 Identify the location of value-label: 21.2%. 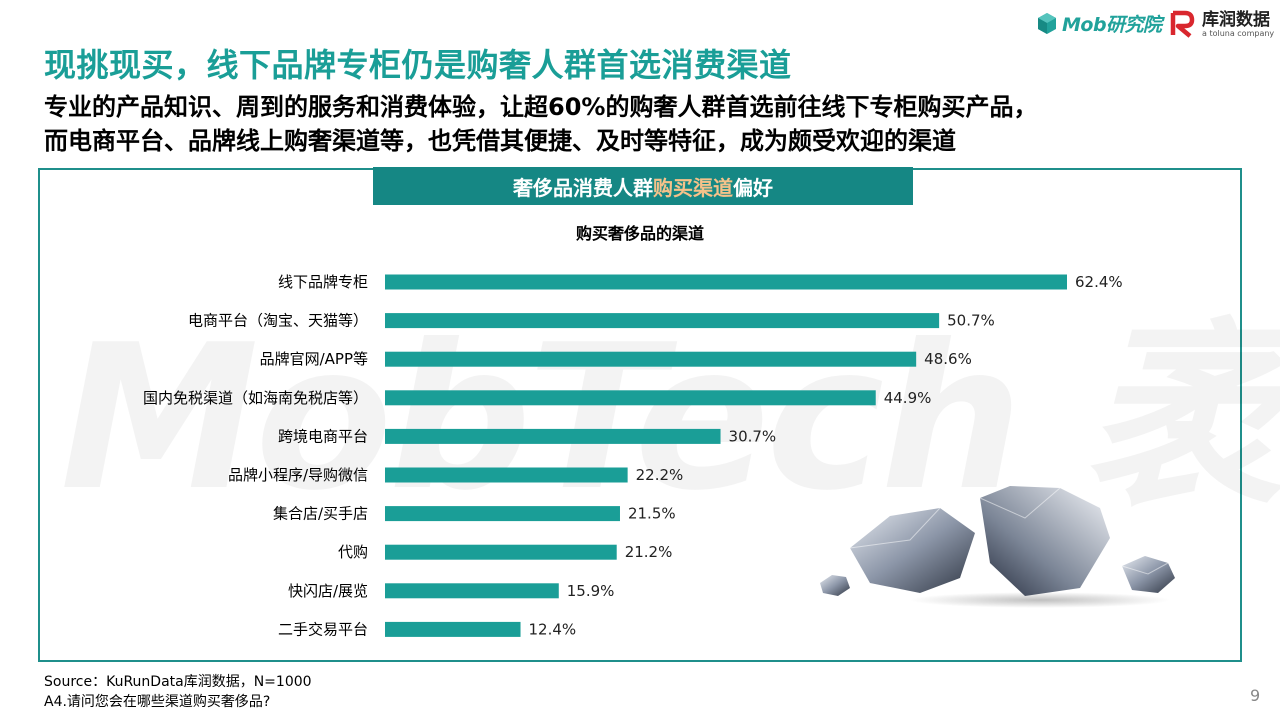
(649, 552).